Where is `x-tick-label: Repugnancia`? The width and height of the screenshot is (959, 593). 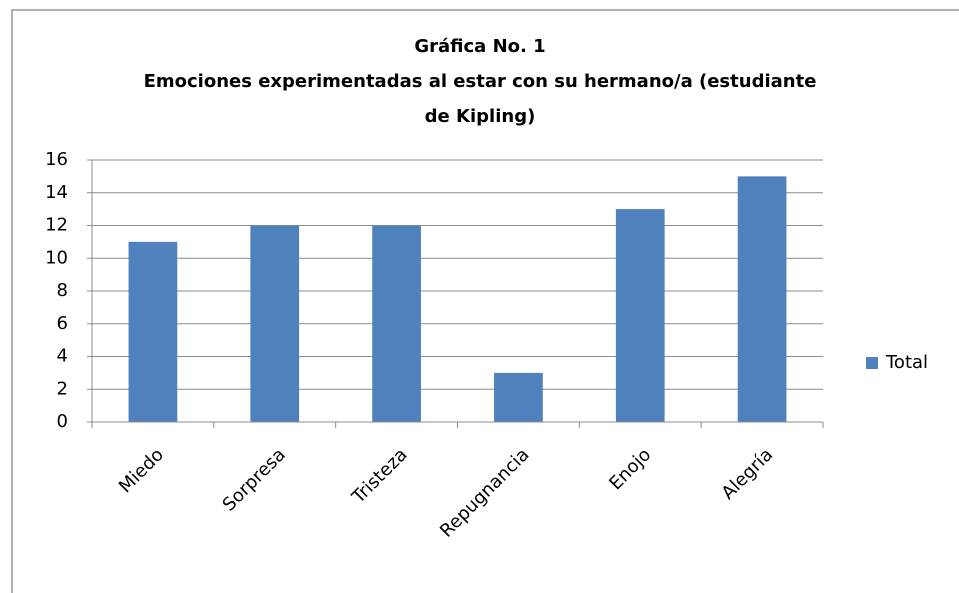 x-tick-label: Repugnancia is located at coordinates (484, 492).